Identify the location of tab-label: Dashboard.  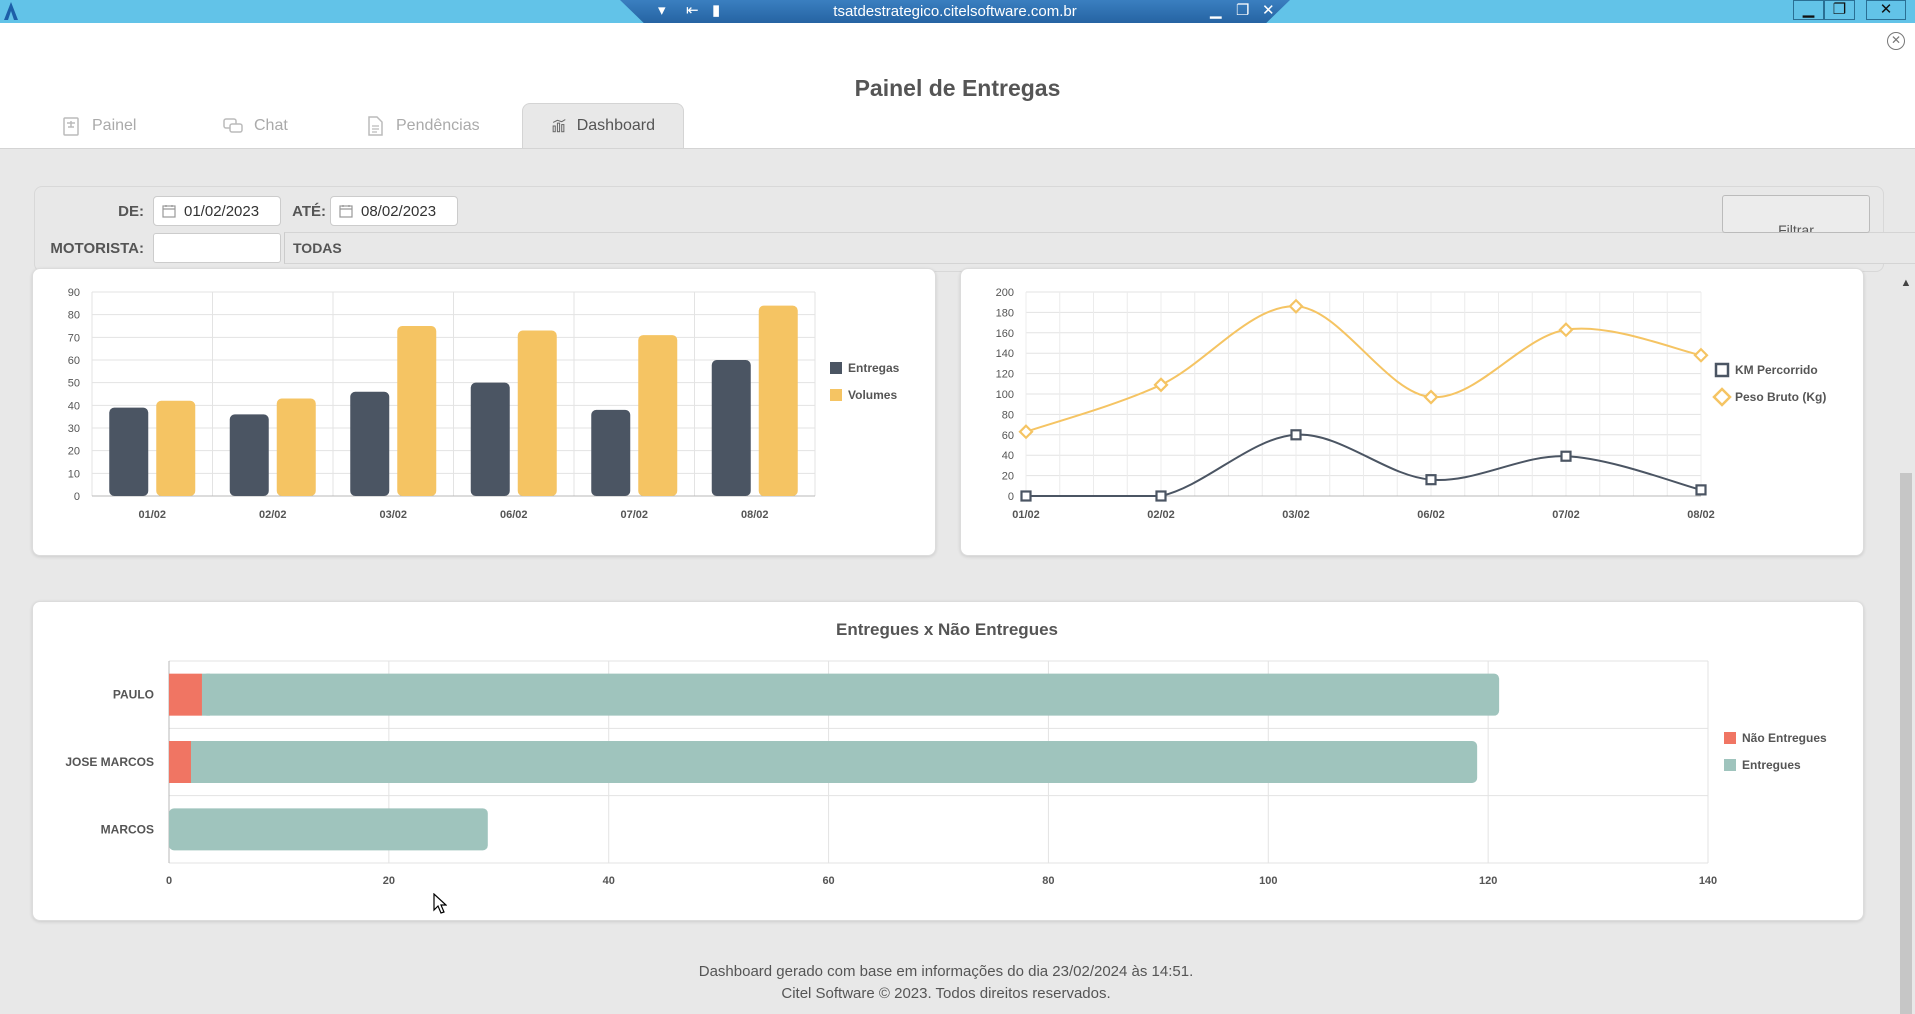
(615, 125).